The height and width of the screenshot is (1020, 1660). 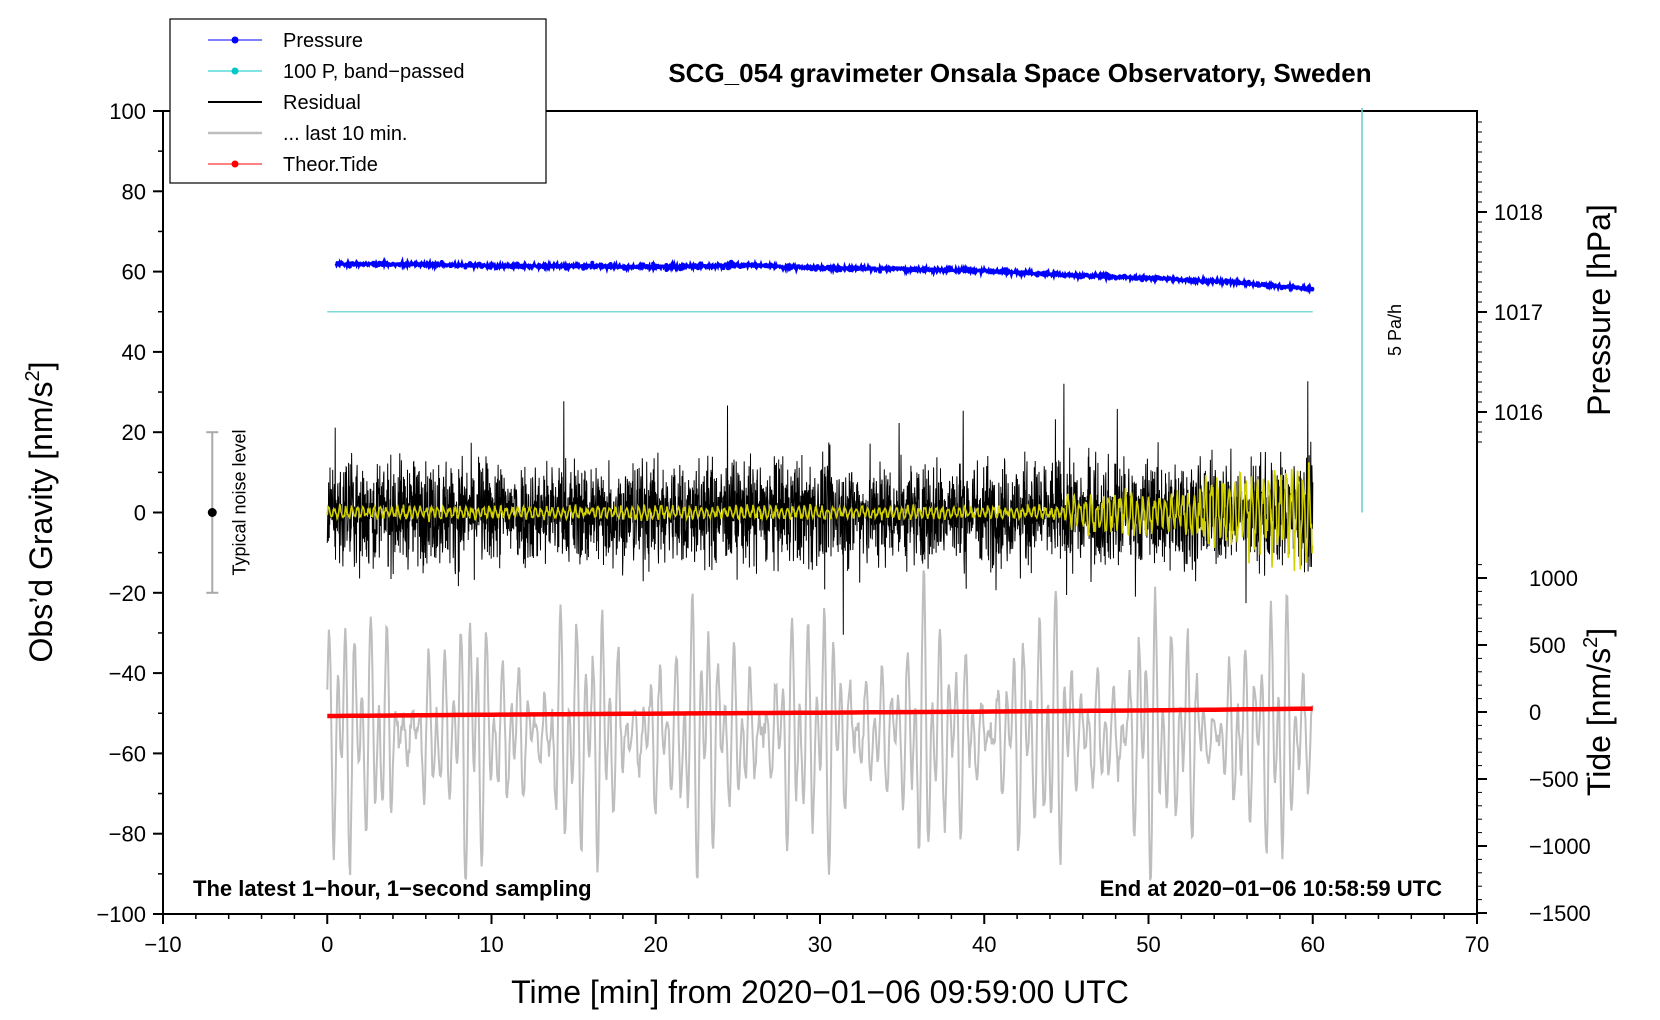 What do you see at coordinates (134, 432) in the screenshot?
I see `y-tick-label: 20` at bounding box center [134, 432].